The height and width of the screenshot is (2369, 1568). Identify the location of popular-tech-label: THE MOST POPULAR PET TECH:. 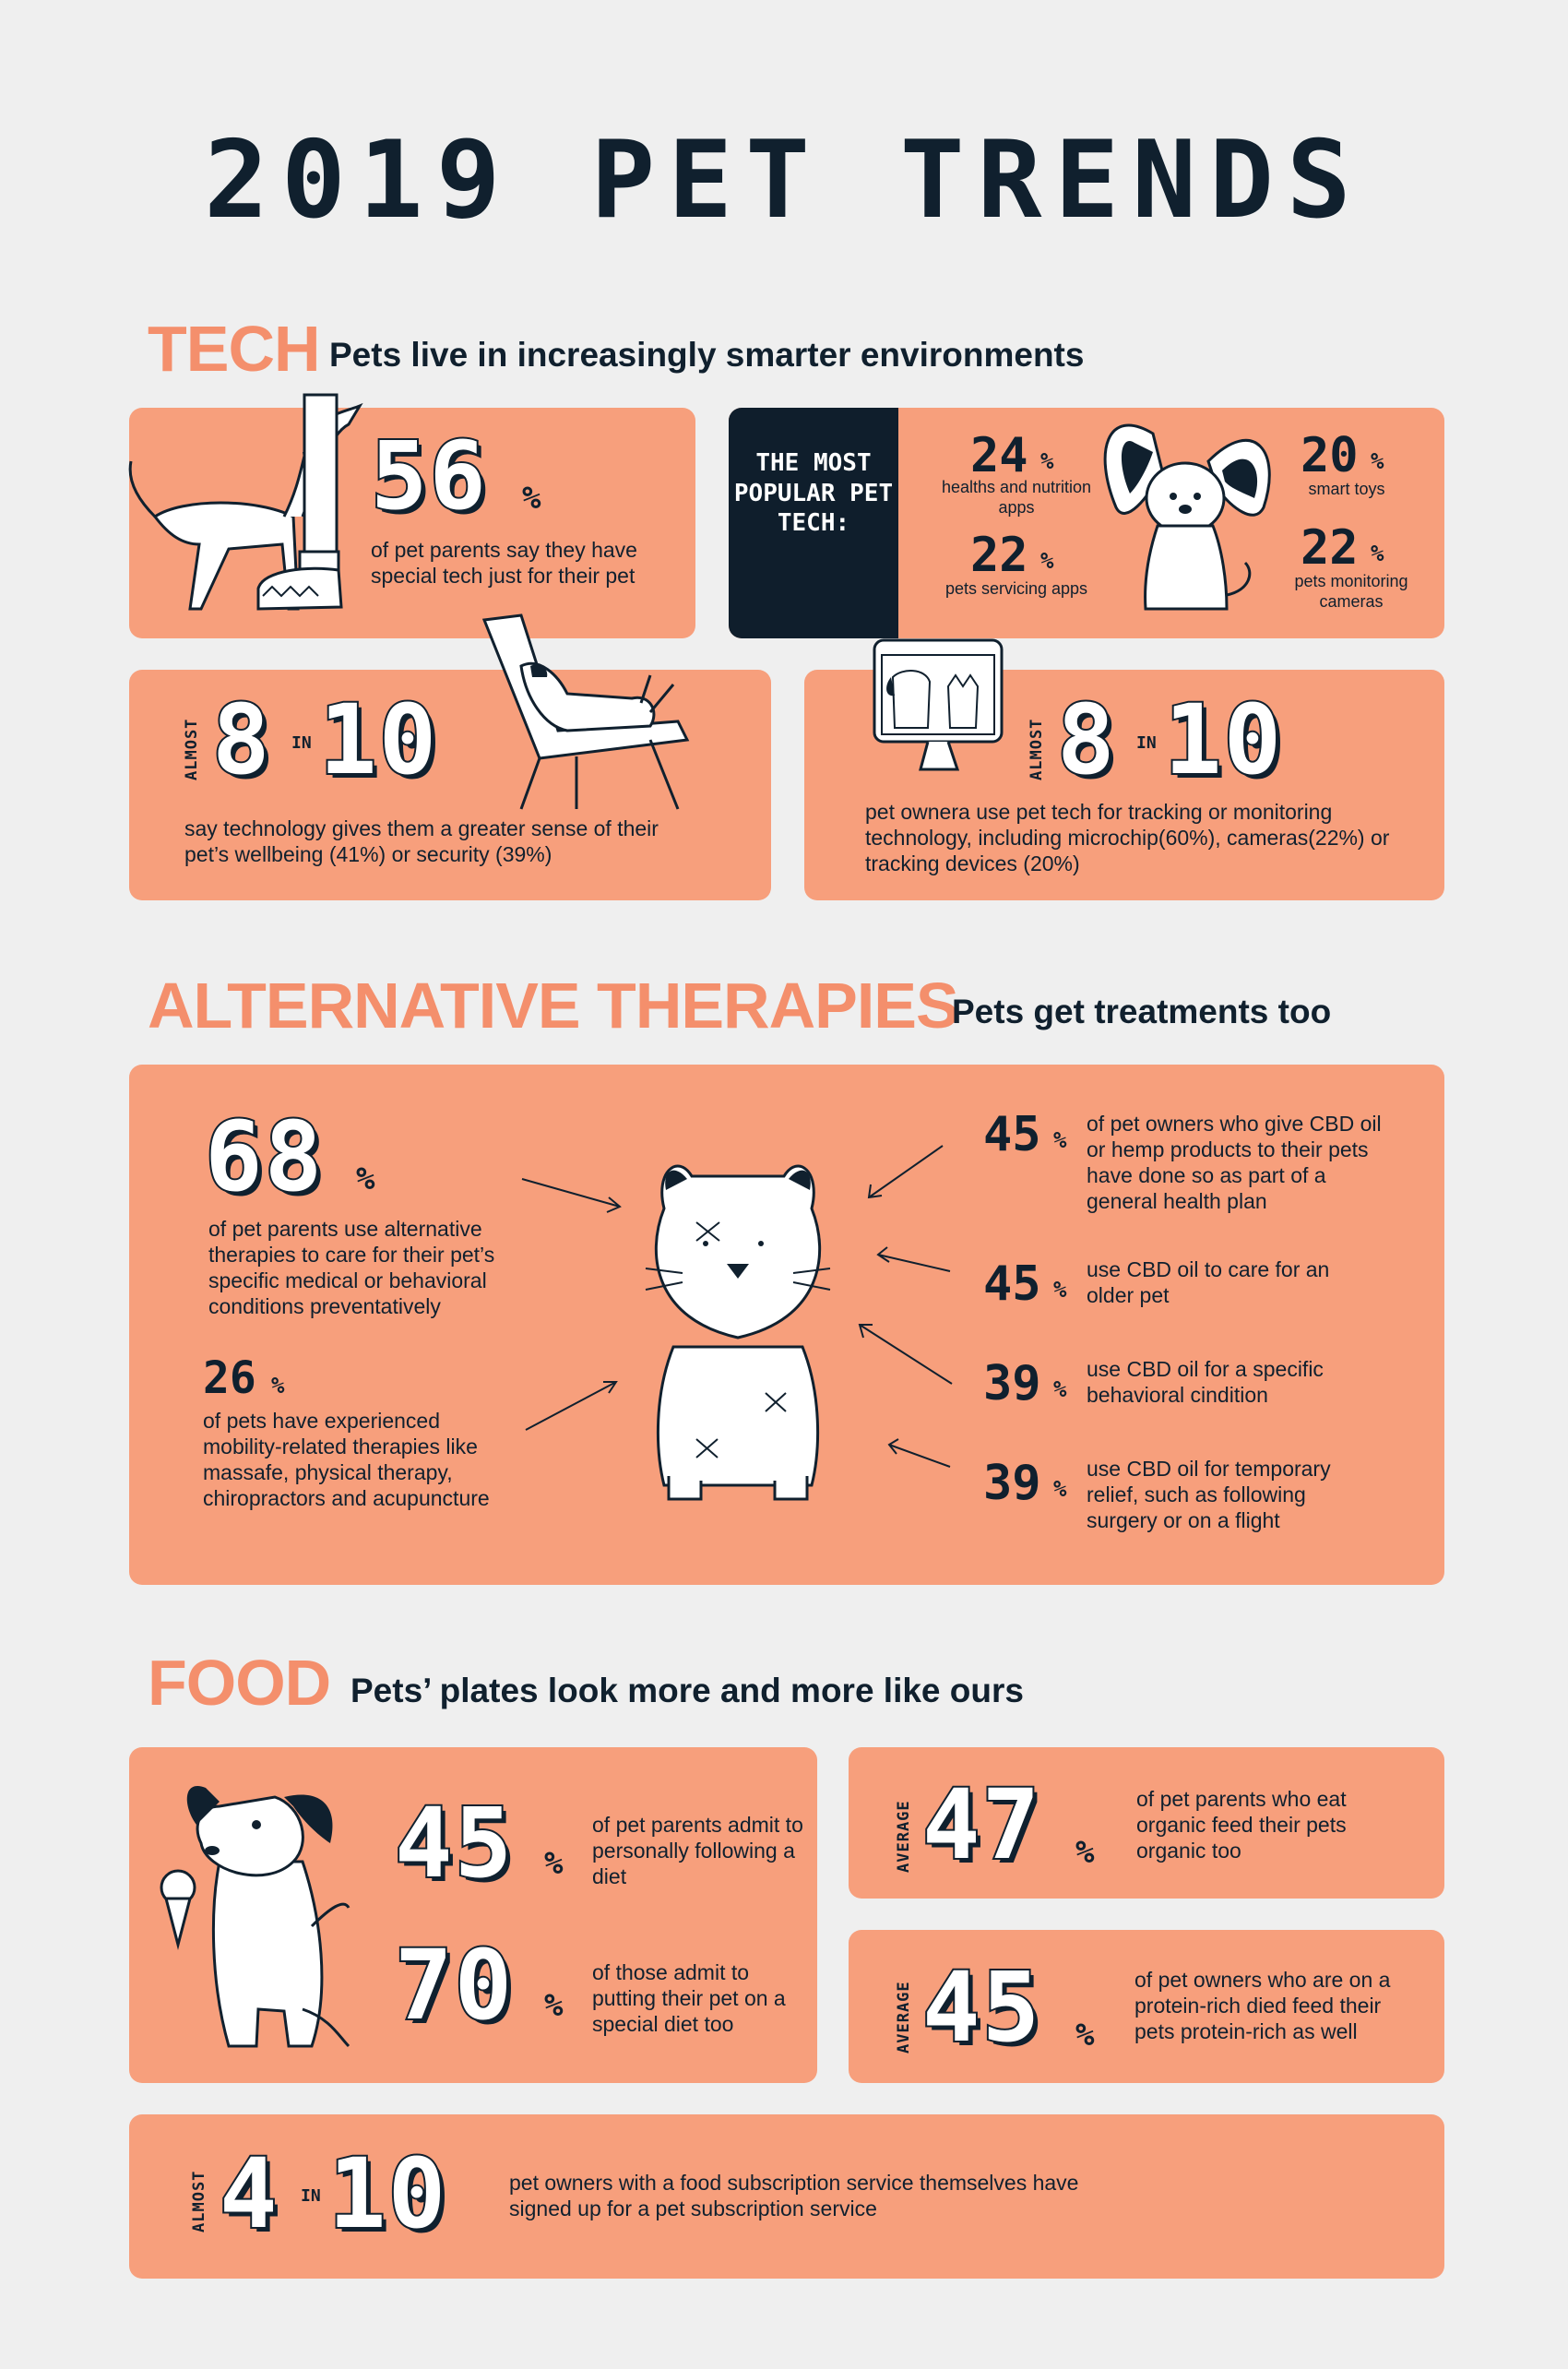
(813, 493).